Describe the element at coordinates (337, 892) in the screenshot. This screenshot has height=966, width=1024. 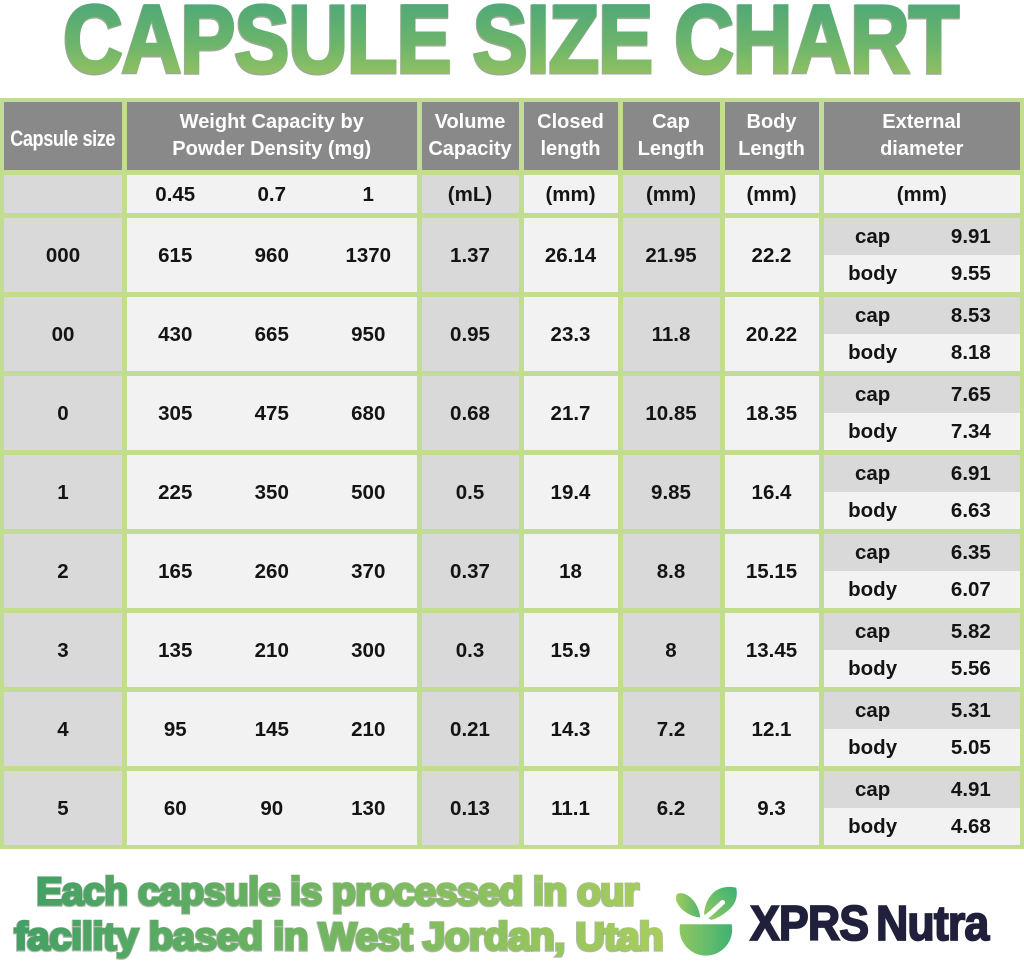
I see `svg-text:Each capsule is processed in o: Each capsule is processed in our` at that location.